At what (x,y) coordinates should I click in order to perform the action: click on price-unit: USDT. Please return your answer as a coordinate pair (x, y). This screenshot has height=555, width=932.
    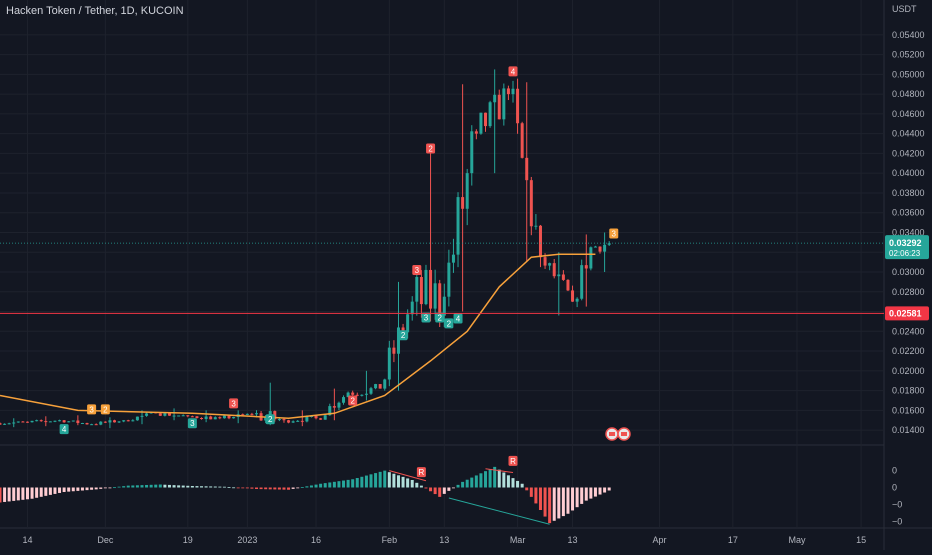
    Looking at the image, I should click on (904, 9).